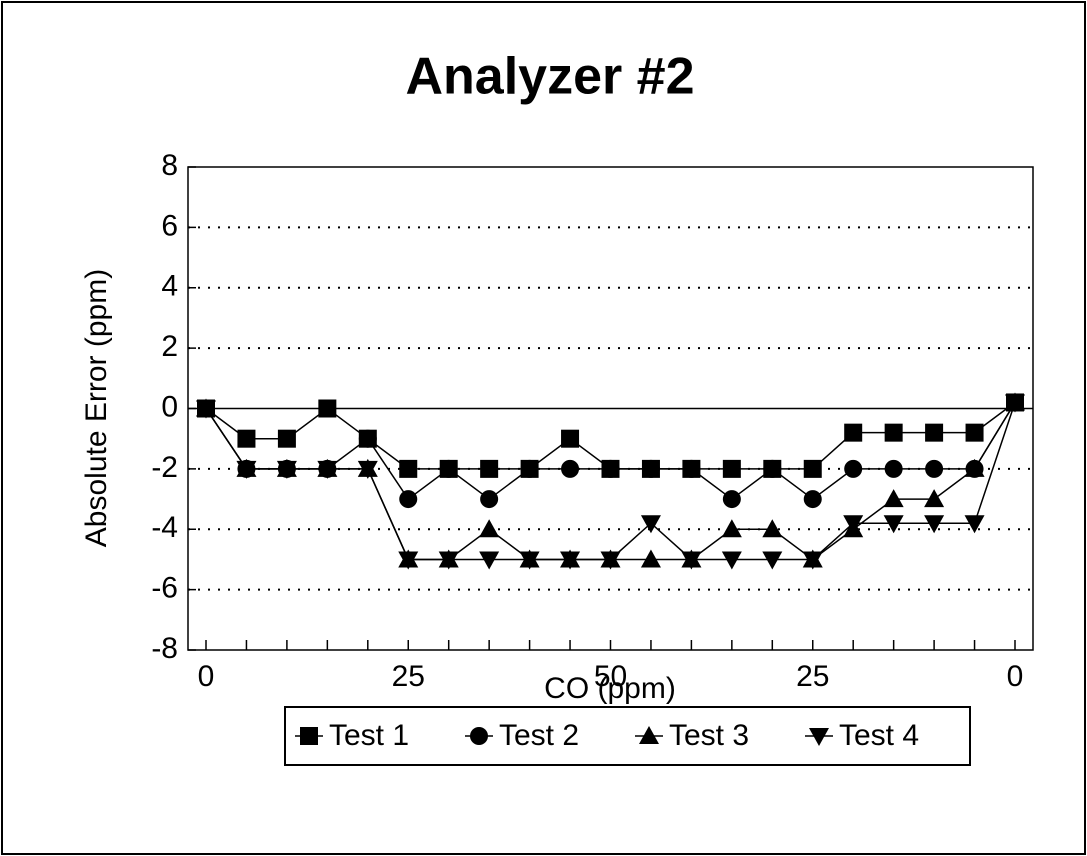 The image size is (1087, 856). What do you see at coordinates (549, 77) in the screenshot?
I see `chart-title: Analyzer #2` at bounding box center [549, 77].